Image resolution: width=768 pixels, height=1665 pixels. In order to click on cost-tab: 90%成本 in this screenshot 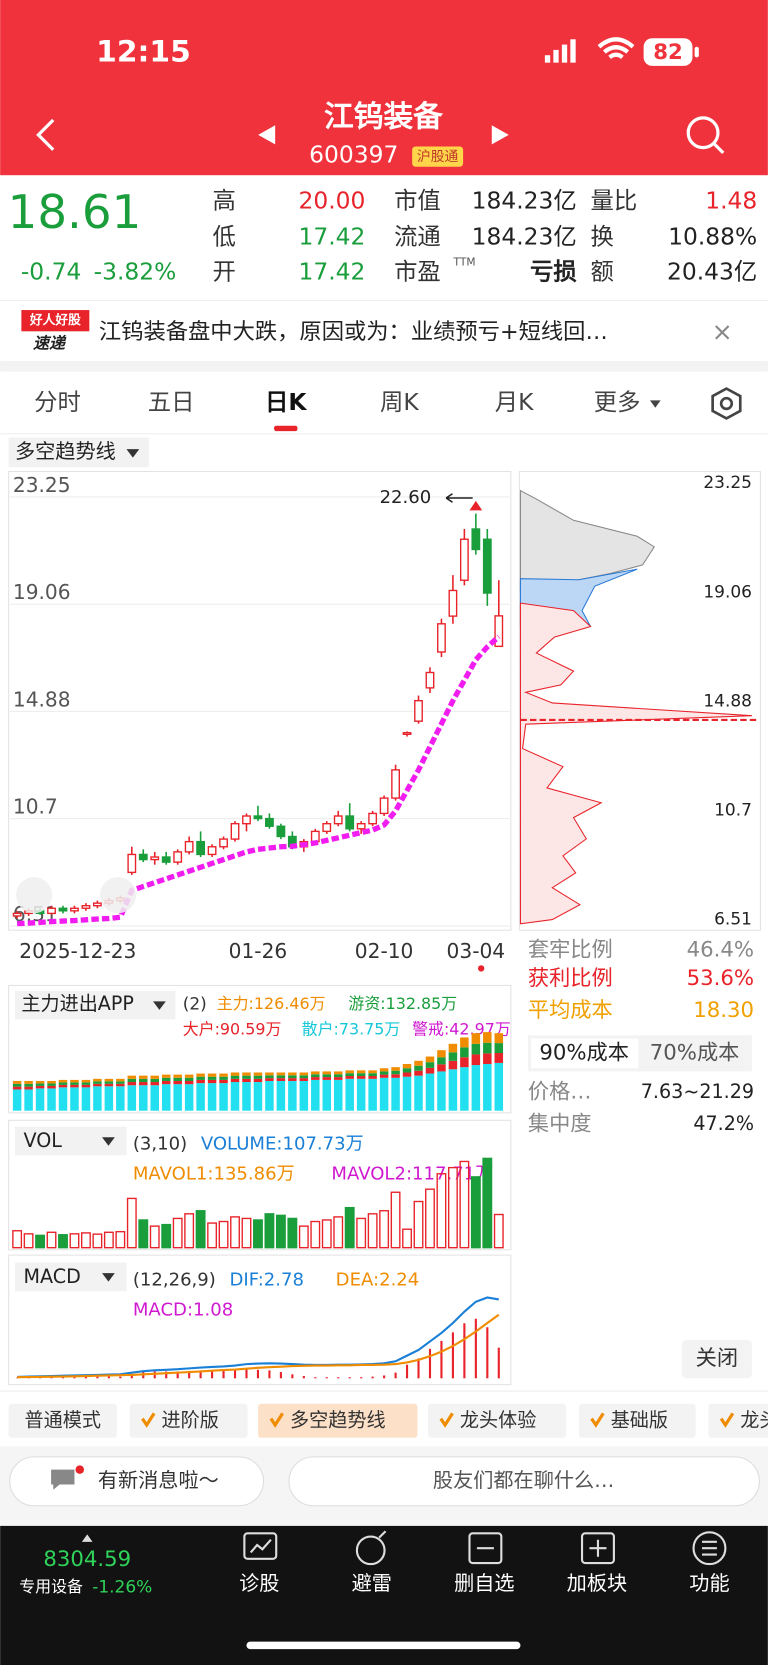, I will do `click(584, 1052)`.